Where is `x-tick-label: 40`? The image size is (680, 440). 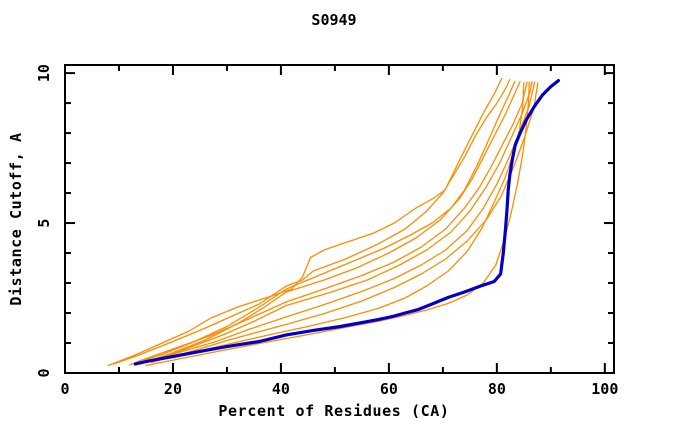 x-tick-label: 40 is located at coordinates (281, 389).